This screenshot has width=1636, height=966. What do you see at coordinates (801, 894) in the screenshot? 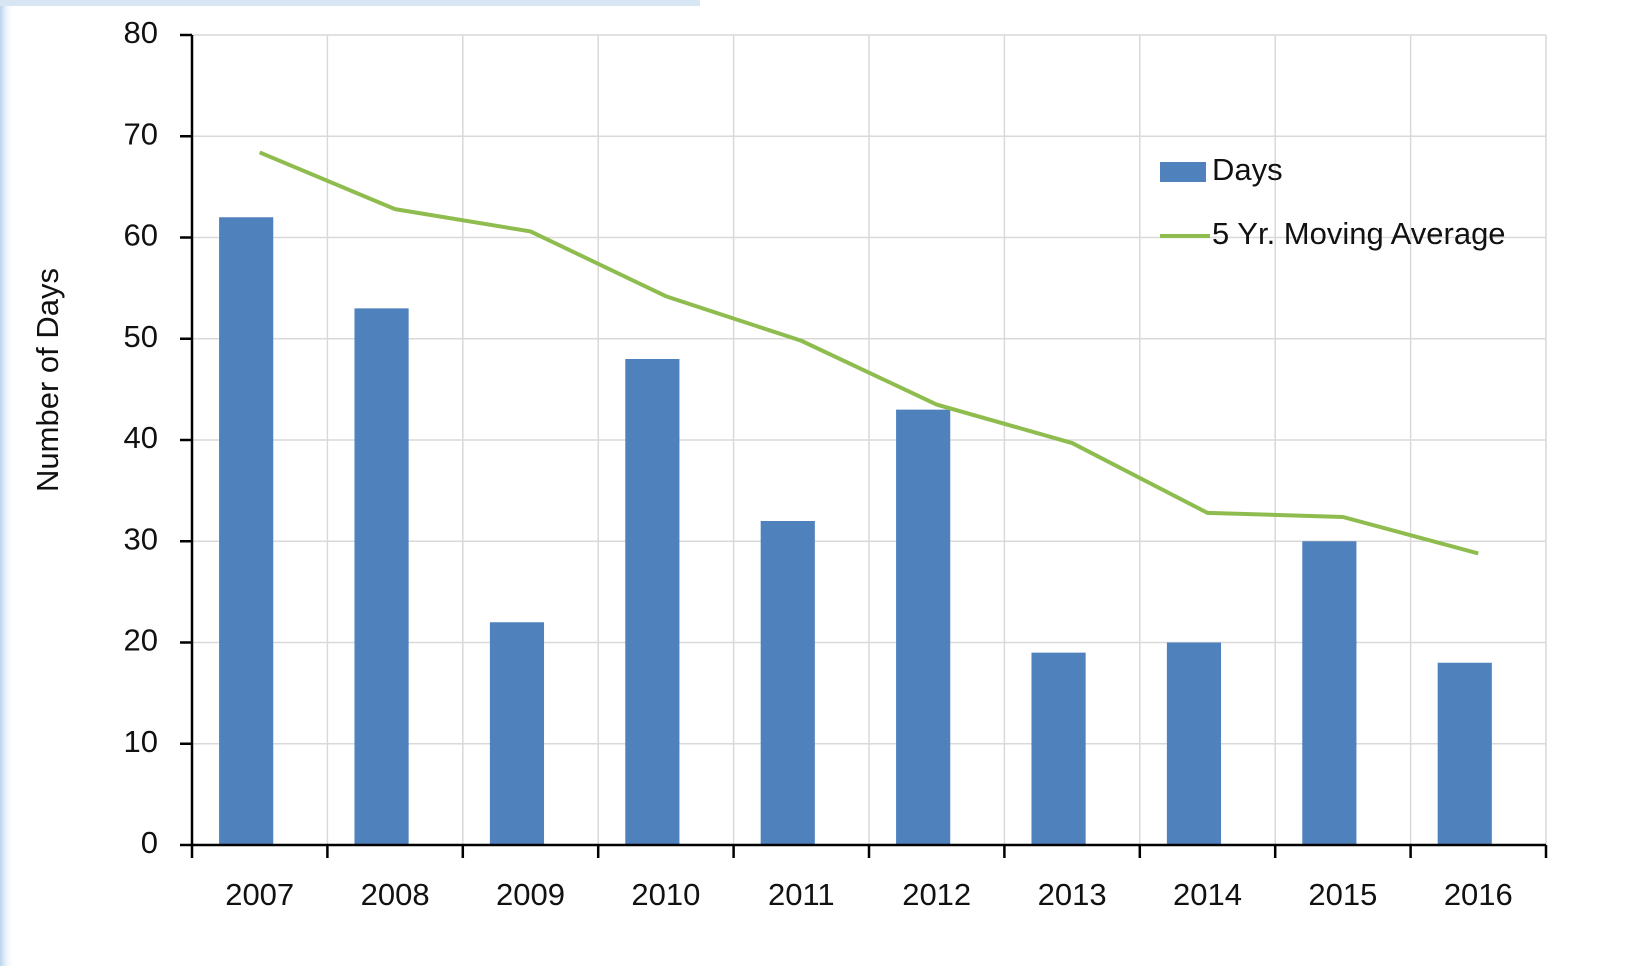
I see `x-tick-label: 2011` at bounding box center [801, 894].